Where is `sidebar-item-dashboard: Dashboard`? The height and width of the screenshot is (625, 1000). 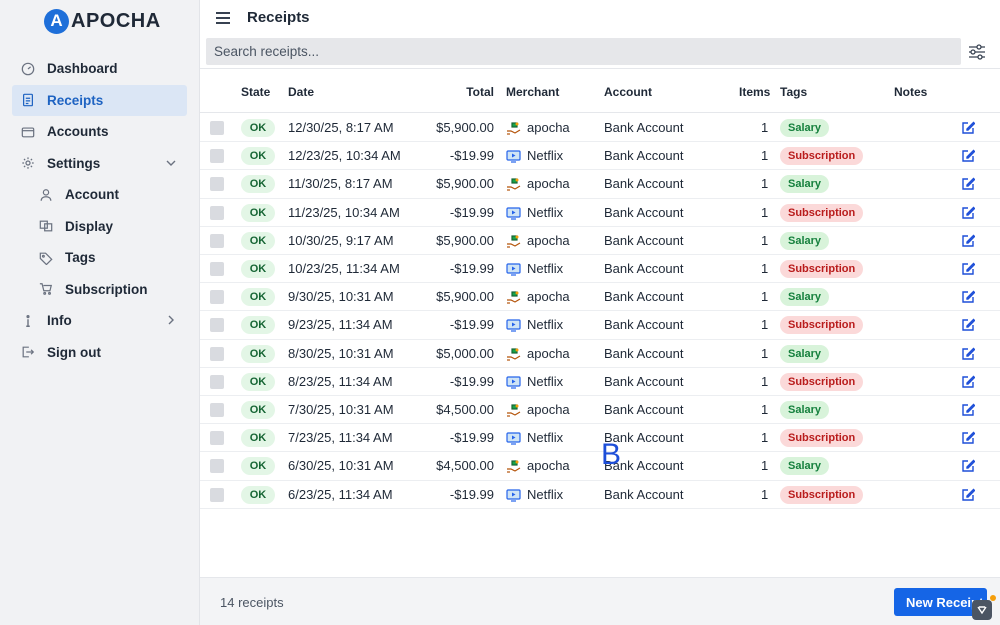
sidebar-item-dashboard: Dashboard is located at coordinates (99, 68).